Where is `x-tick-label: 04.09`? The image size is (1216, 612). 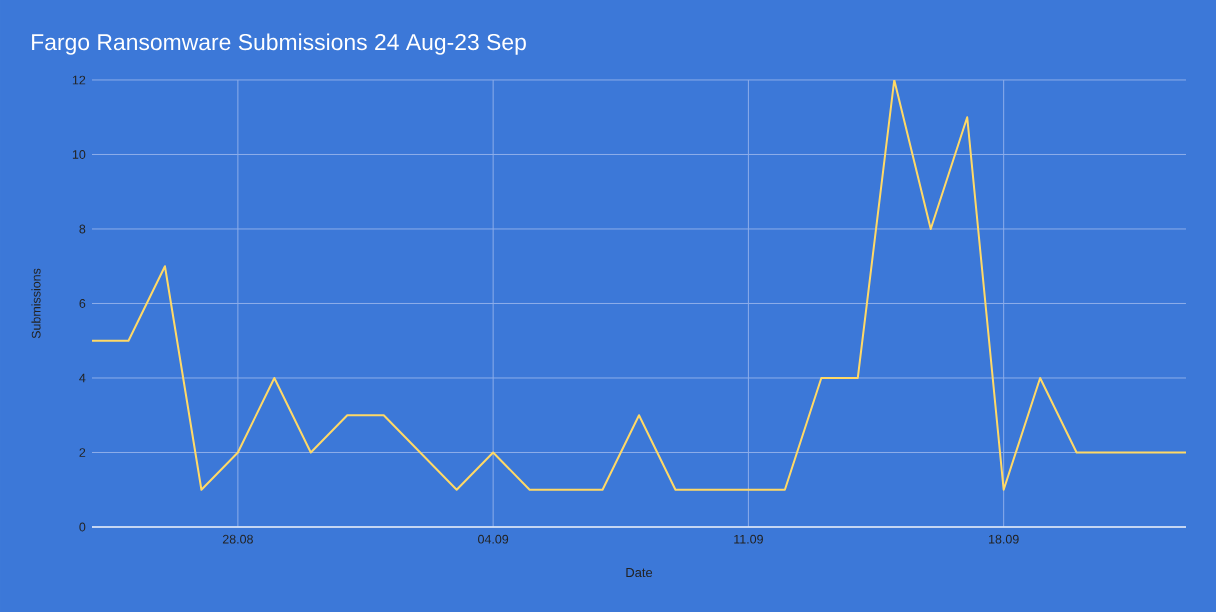 x-tick-label: 04.09 is located at coordinates (493, 539).